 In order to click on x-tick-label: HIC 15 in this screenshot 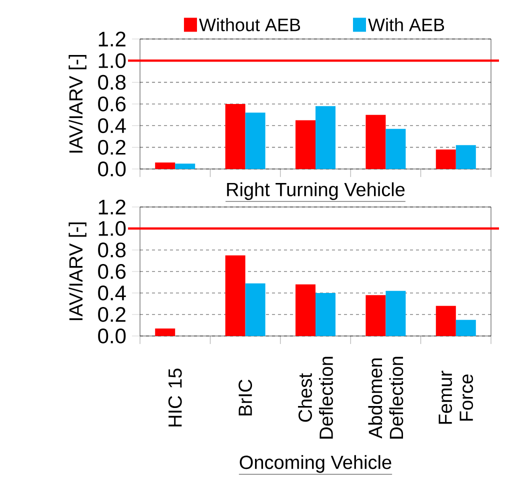, I will do `click(175, 397)`.